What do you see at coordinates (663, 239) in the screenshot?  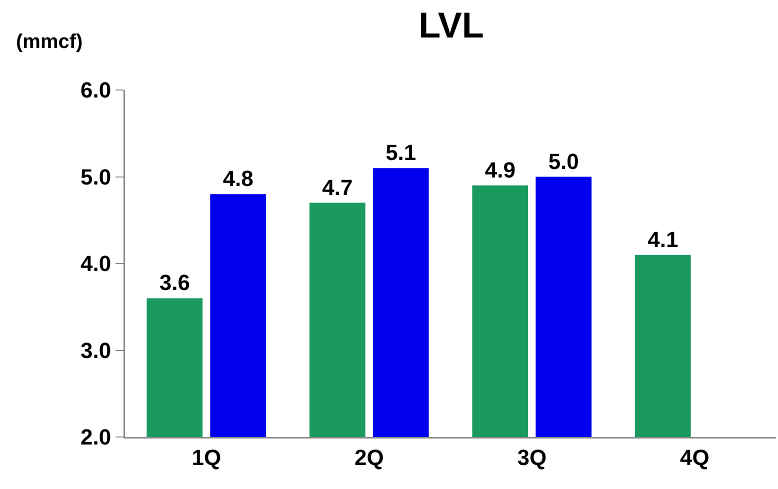 I see `data-label: 4.1` at bounding box center [663, 239].